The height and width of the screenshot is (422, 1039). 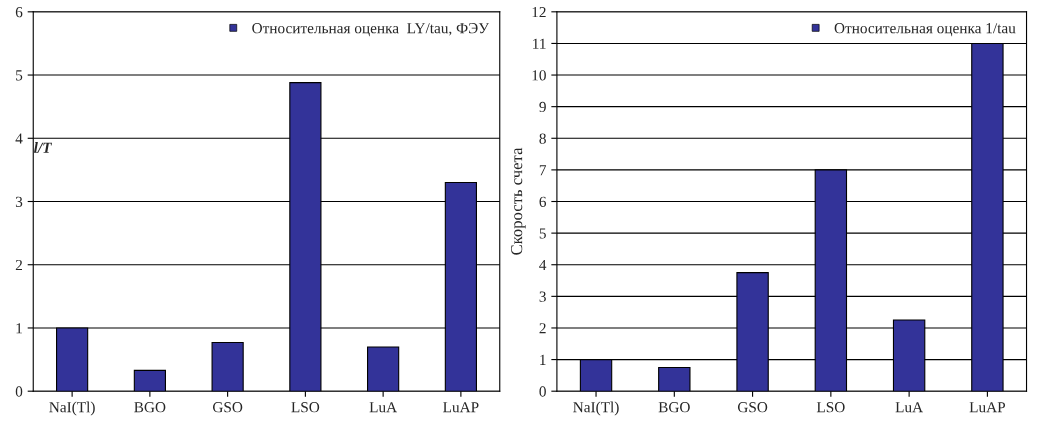 What do you see at coordinates (539, 75) in the screenshot?
I see `y-tick-label: 10` at bounding box center [539, 75].